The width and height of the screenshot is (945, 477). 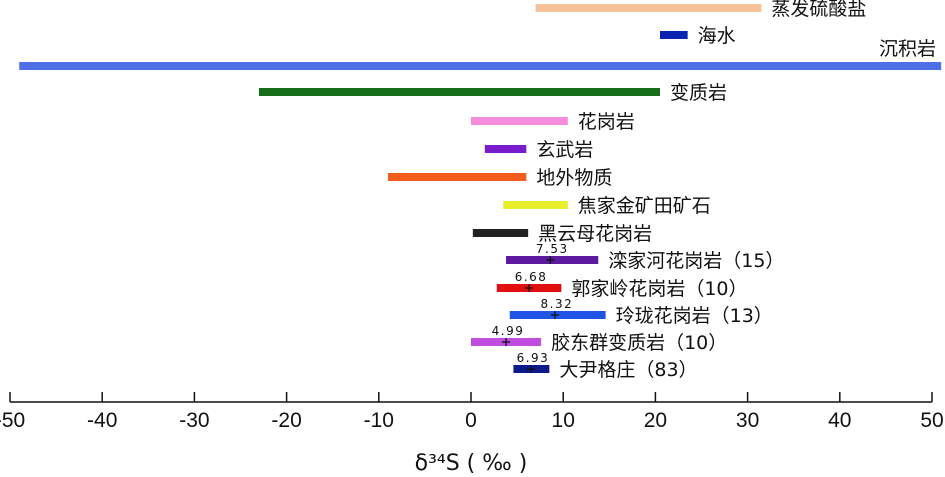 I want to click on x-tick-label: 10, so click(x=563, y=420).